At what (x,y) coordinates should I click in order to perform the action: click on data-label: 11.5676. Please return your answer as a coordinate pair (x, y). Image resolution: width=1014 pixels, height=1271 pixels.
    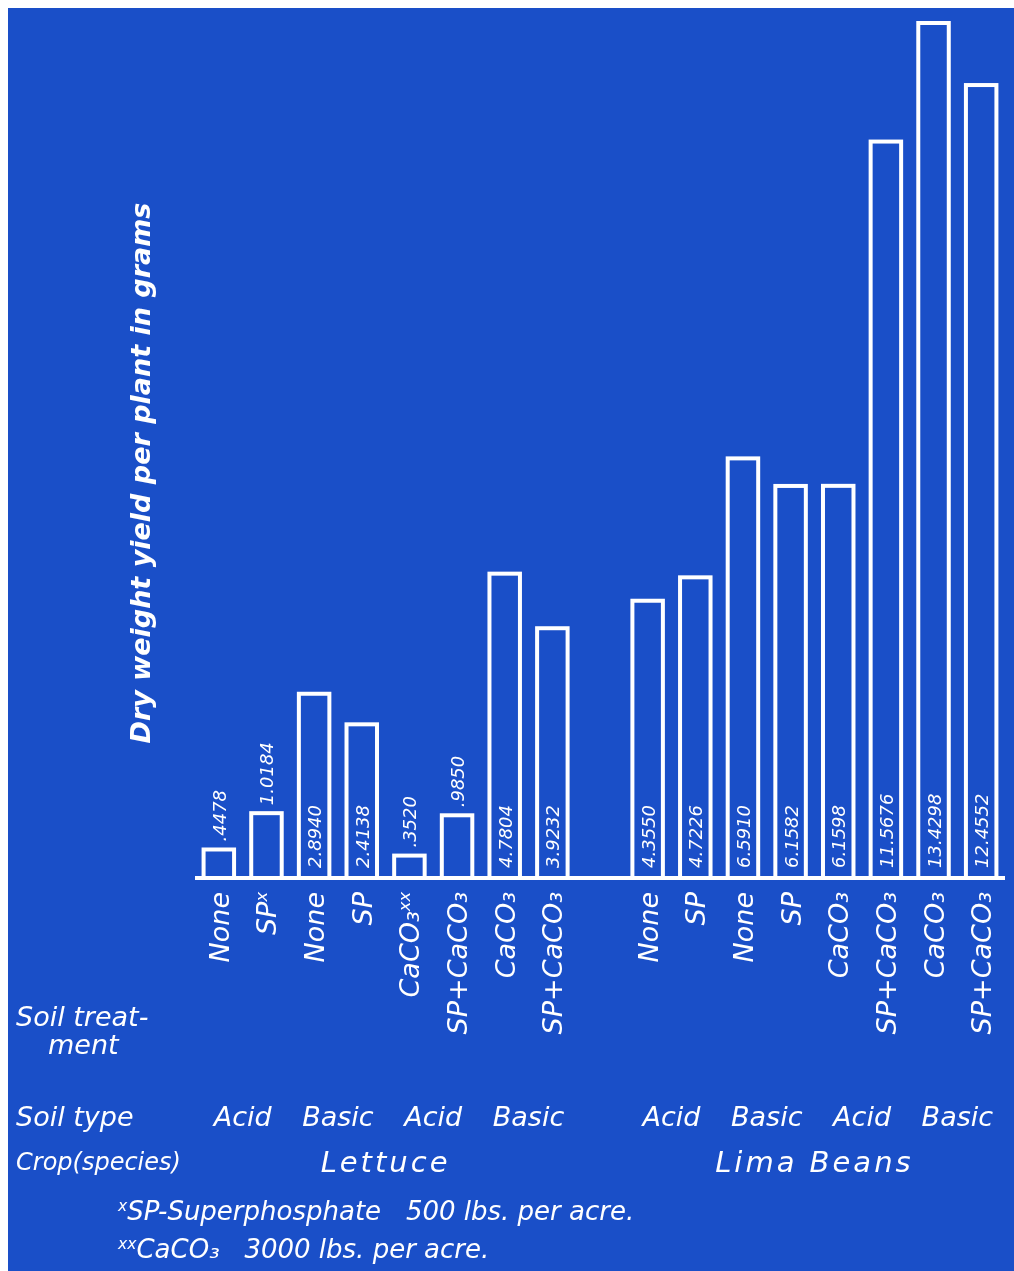
    Looking at the image, I should click on (886, 830).